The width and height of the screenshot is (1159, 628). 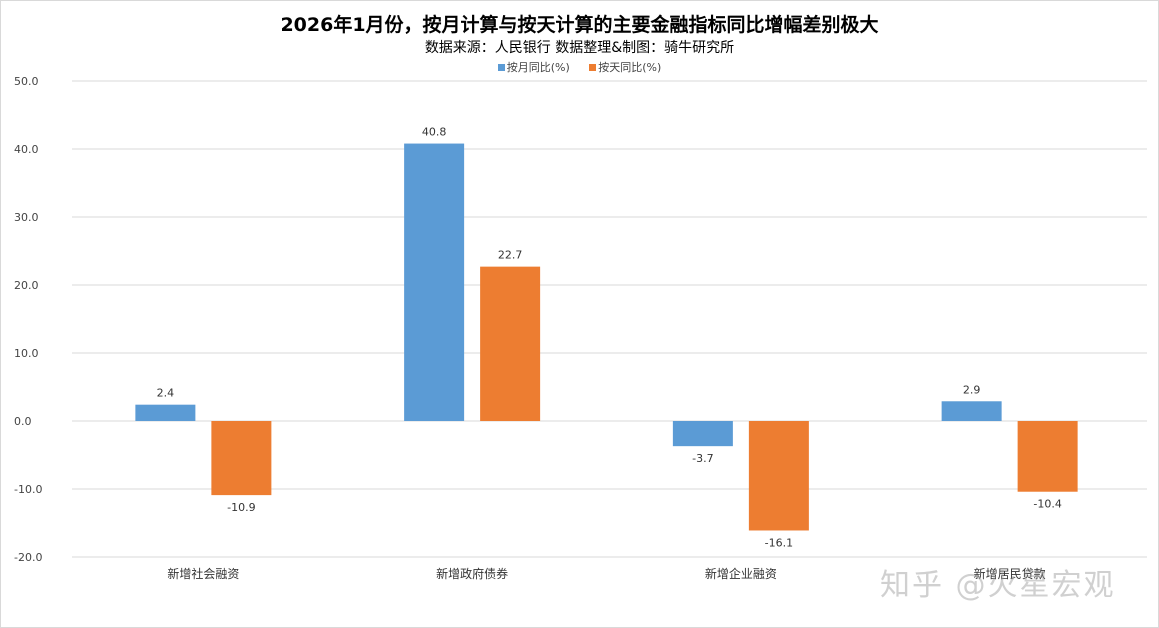 What do you see at coordinates (23, 421) in the screenshot?
I see `y-tick-label: 0.0` at bounding box center [23, 421].